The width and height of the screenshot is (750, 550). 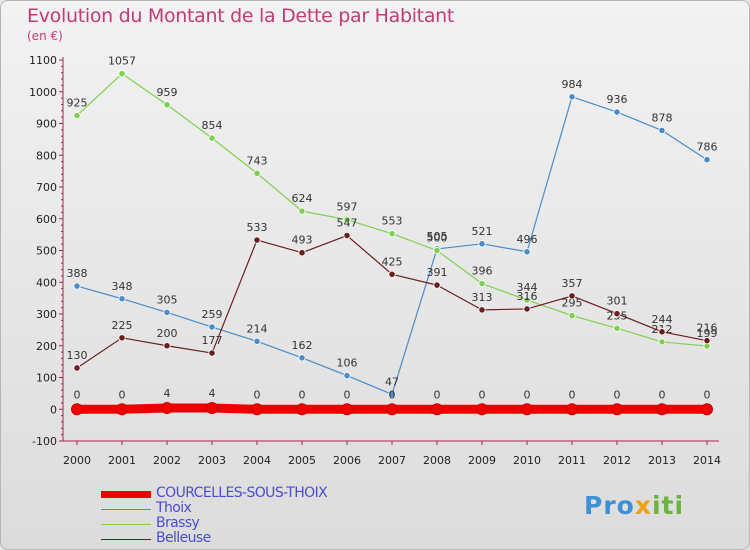 I want to click on data-label: 200, so click(x=167, y=333).